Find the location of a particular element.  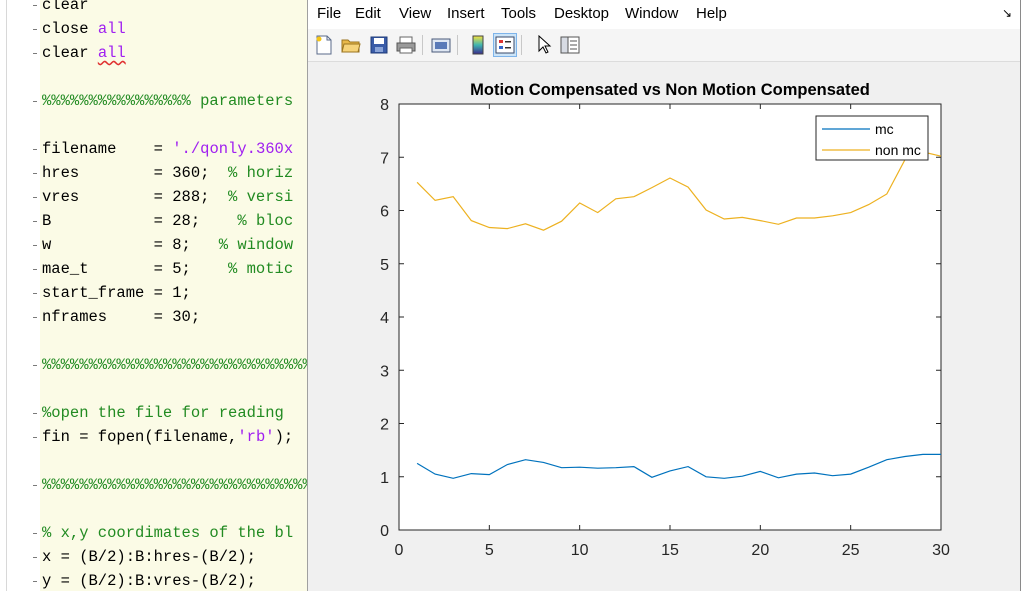

y-tick-label: 5 is located at coordinates (384, 265).